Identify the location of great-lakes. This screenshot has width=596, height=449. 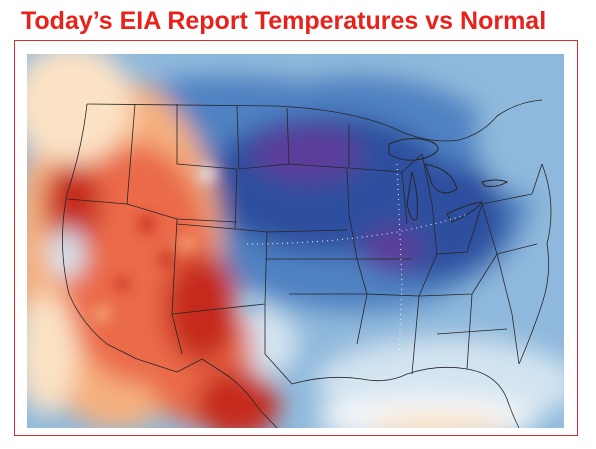
(448, 180).